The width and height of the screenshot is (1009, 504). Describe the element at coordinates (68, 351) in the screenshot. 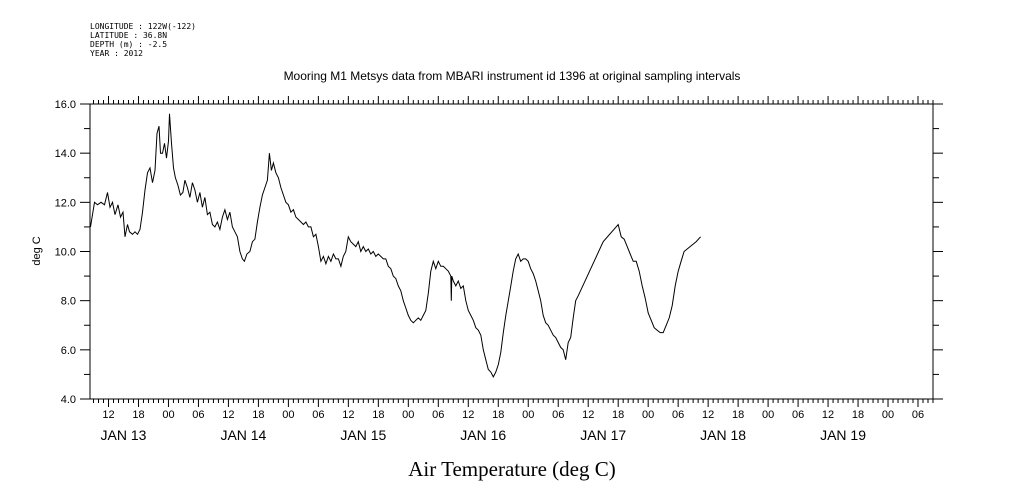

I see `y-tick-label: 6.0` at that location.